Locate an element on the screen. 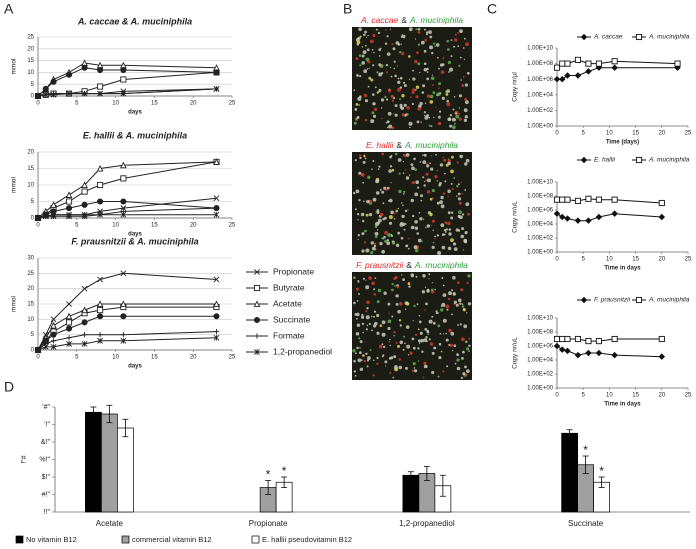  significance: * is located at coordinates (601, 471).